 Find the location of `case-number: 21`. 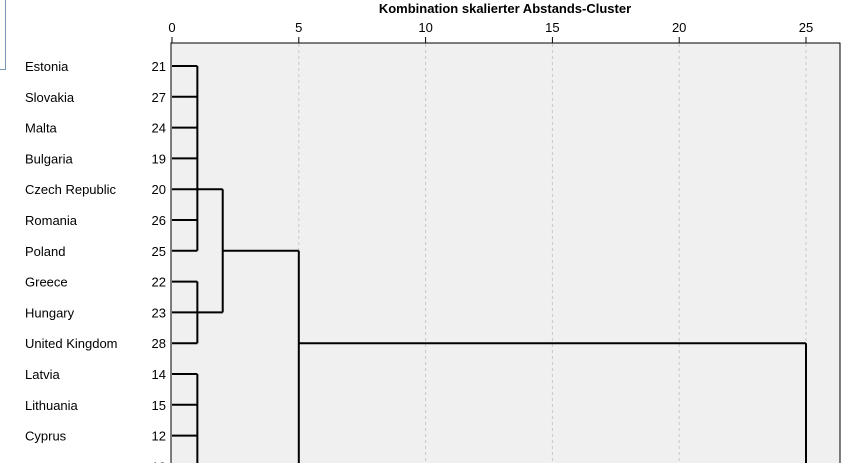

case-number: 21 is located at coordinates (159, 66).